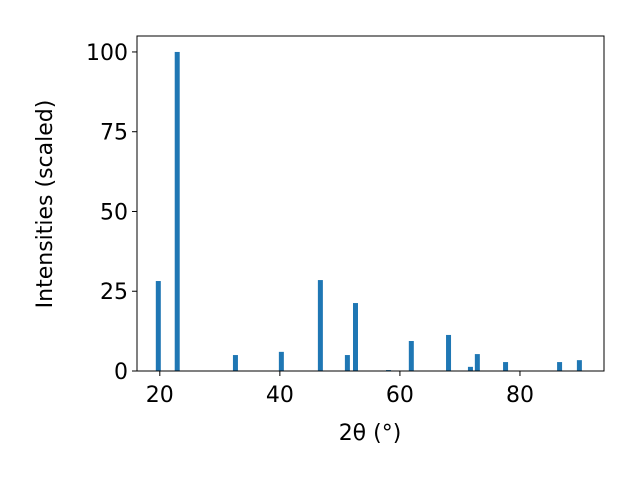  Describe the element at coordinates (114, 212) in the screenshot. I see `y-tick-label: 50` at that location.